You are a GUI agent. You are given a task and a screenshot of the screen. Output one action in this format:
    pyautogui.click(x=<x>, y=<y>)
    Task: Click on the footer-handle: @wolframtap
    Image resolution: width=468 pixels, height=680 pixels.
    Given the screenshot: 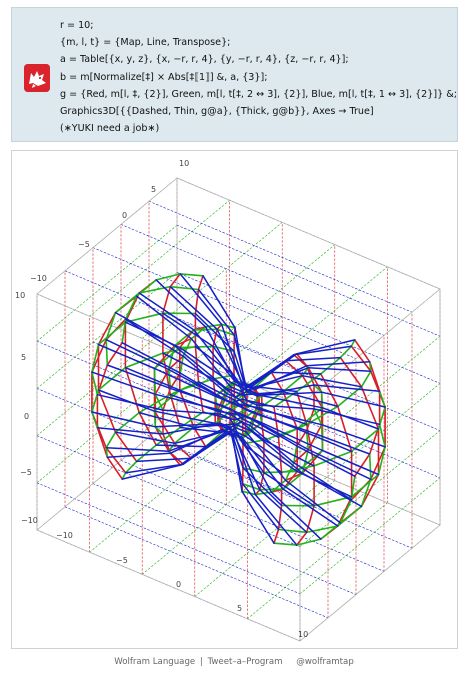 What is the action you would take?
    pyautogui.click(x=325, y=662)
    